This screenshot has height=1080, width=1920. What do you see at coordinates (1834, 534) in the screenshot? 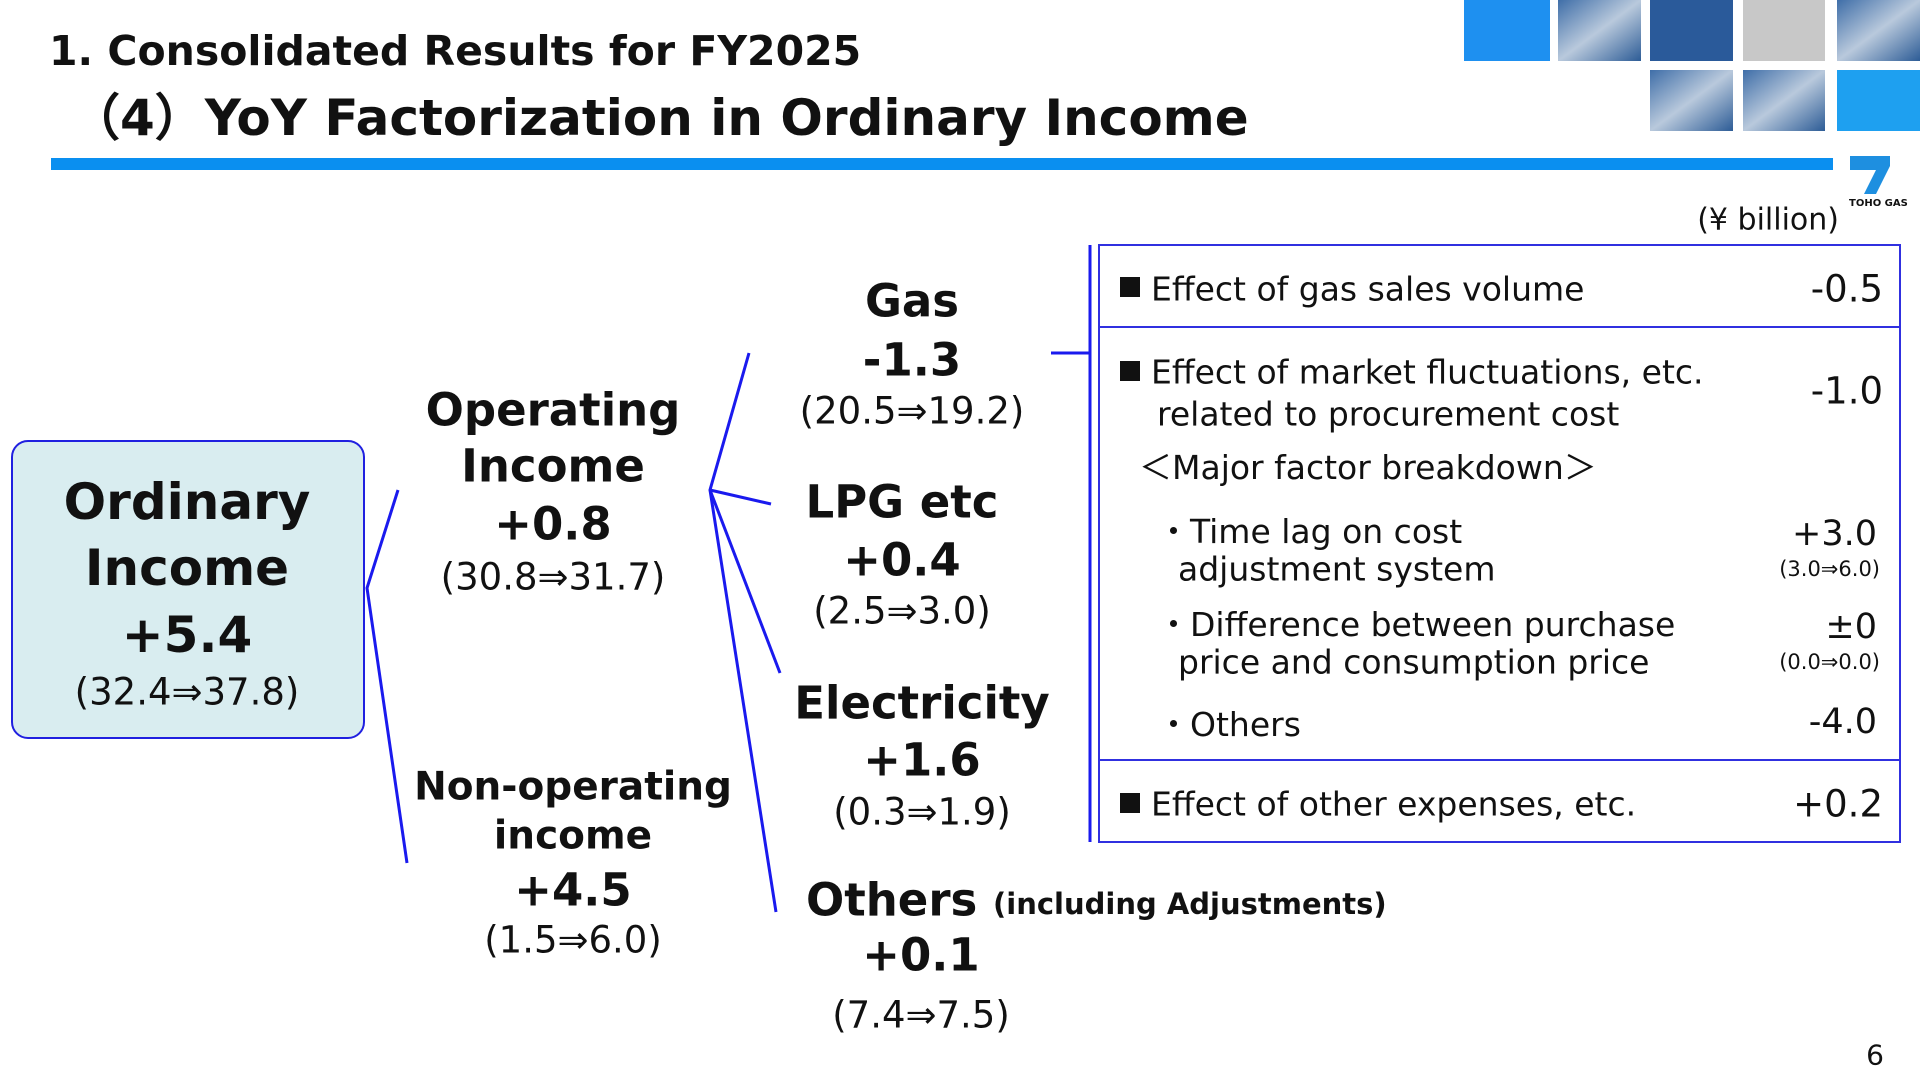
I see `row-value: +3.0` at bounding box center [1834, 534].